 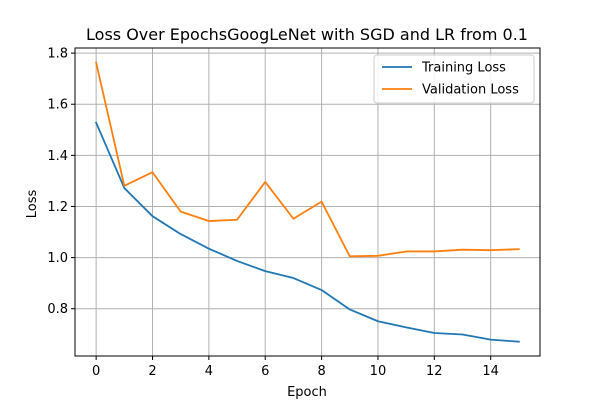 I want to click on x-tick-label: 0, so click(x=96, y=371).